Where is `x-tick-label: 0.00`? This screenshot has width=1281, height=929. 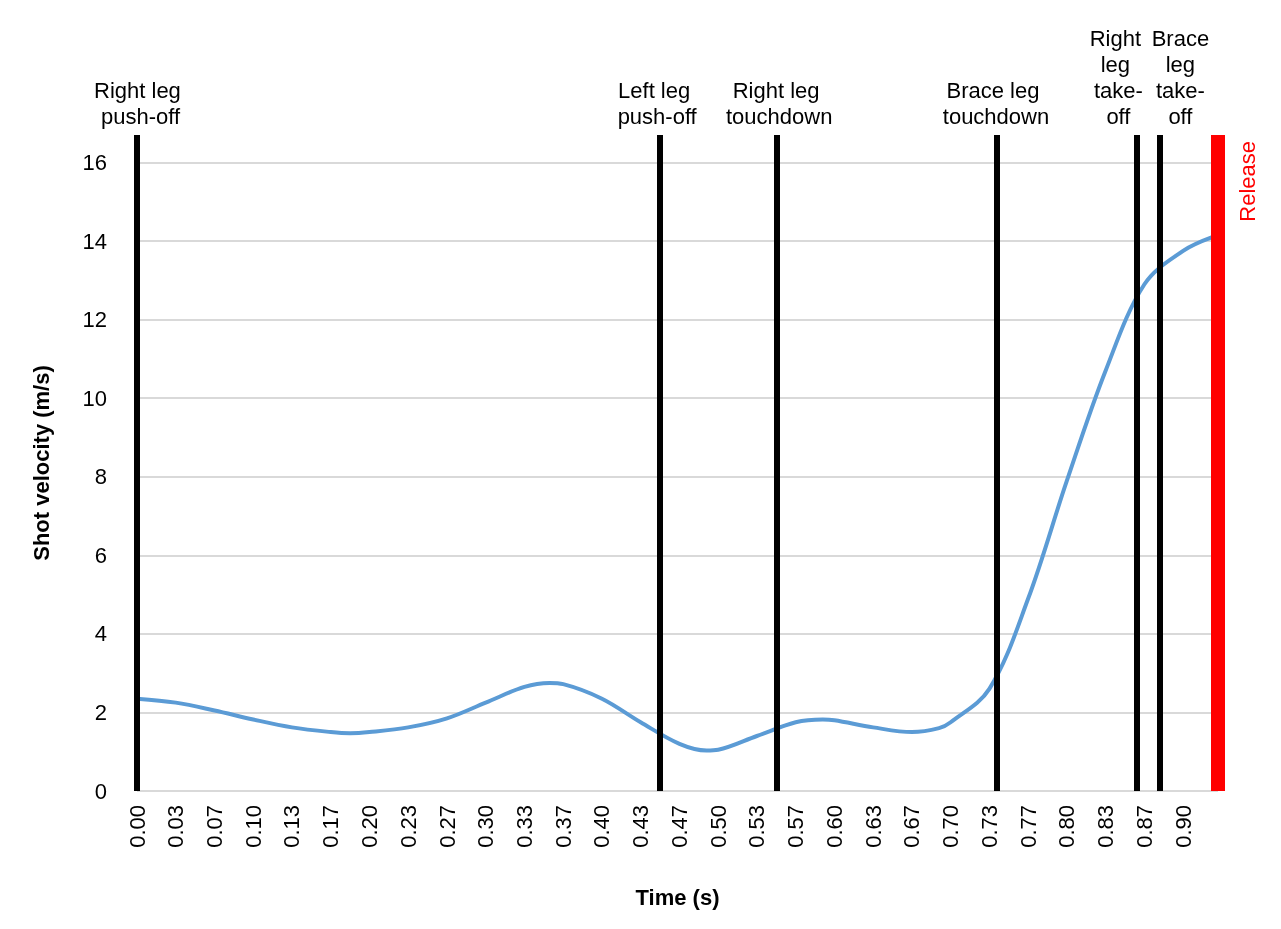
x-tick-label: 0.00 is located at coordinates (137, 826).